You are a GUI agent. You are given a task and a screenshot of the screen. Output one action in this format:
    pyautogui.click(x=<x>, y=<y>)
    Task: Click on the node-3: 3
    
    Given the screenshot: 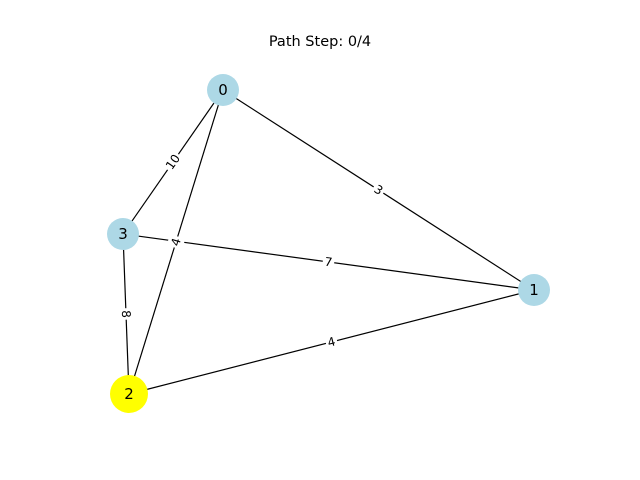 What is the action you would take?
    pyautogui.click(x=123, y=234)
    